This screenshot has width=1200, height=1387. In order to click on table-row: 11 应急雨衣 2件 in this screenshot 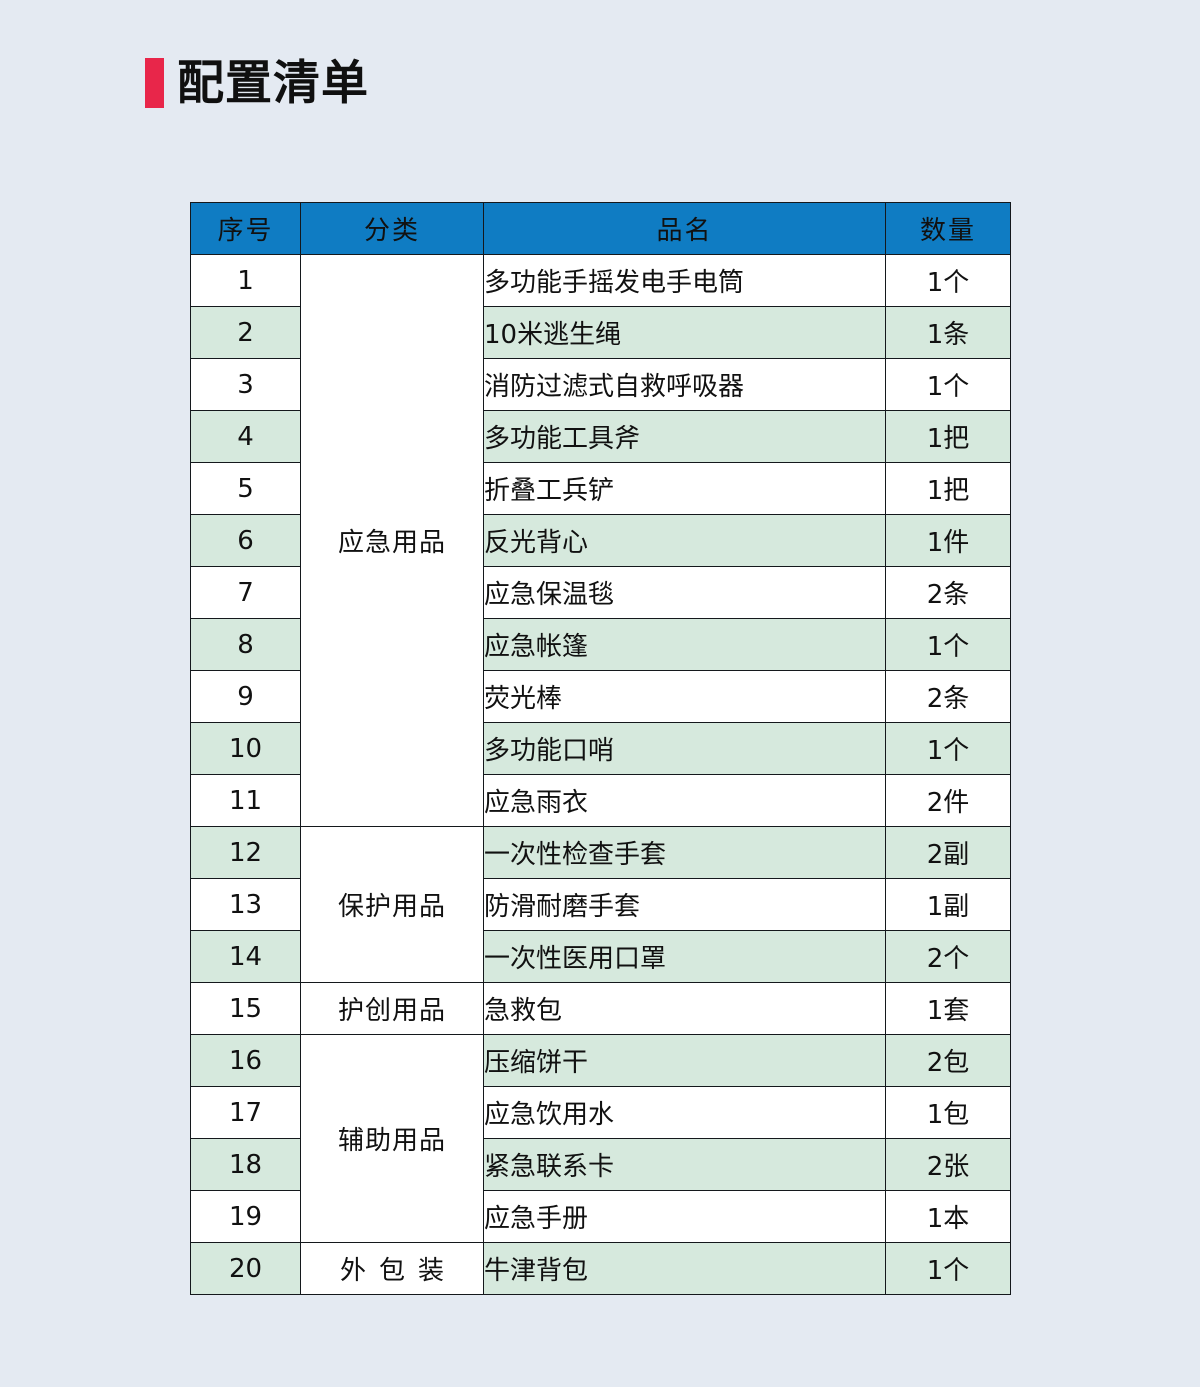, I will do `click(600, 800)`.